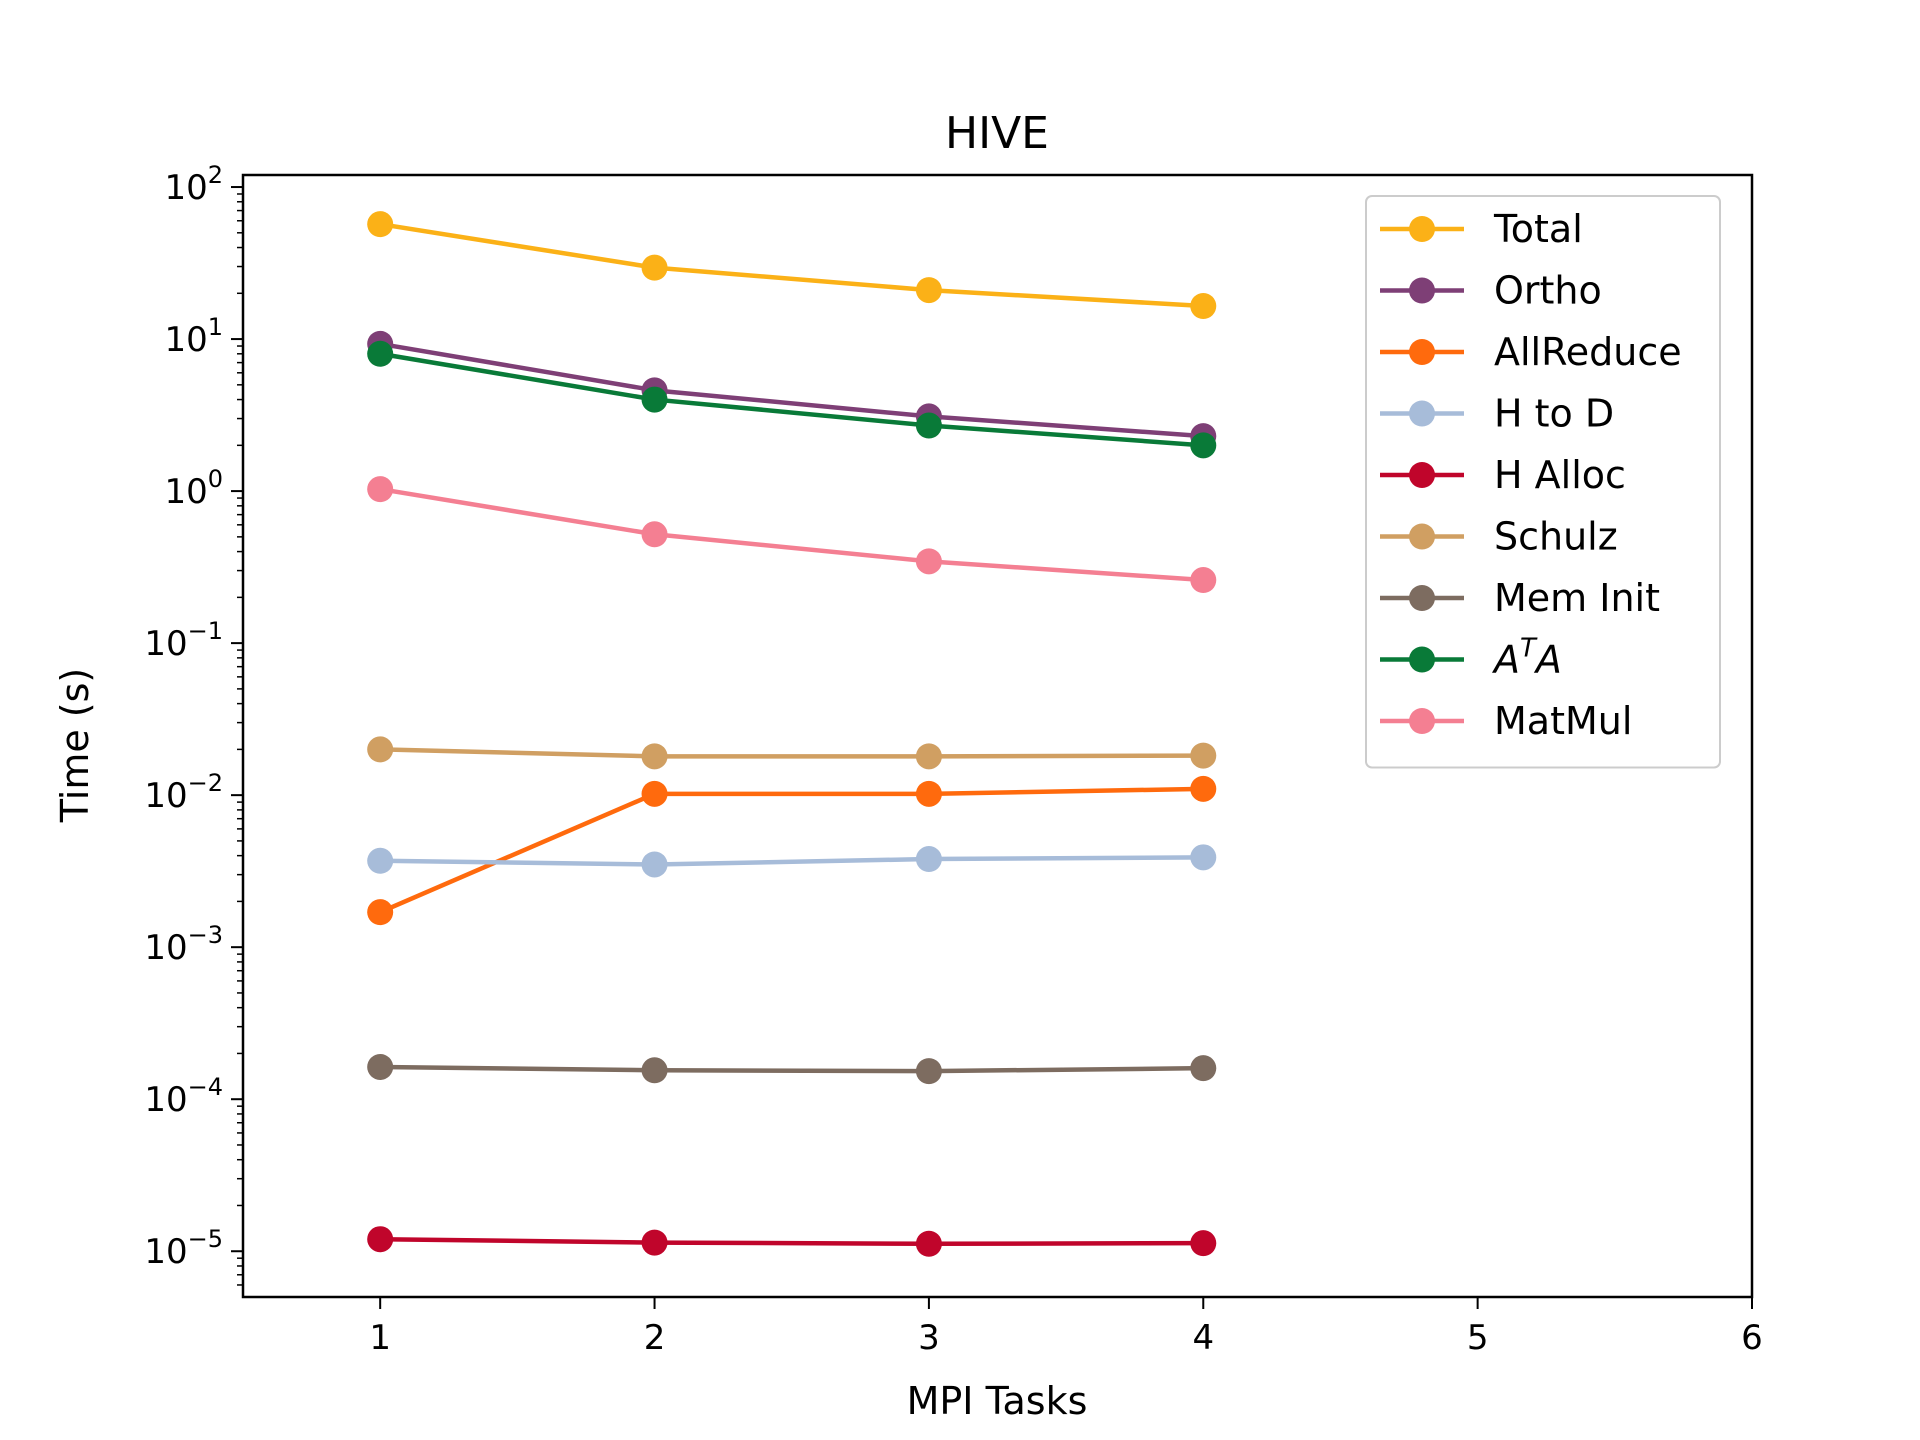 The height and width of the screenshot is (1440, 1920). What do you see at coordinates (1752, 1338) in the screenshot?
I see `x-tick-label: 6` at bounding box center [1752, 1338].